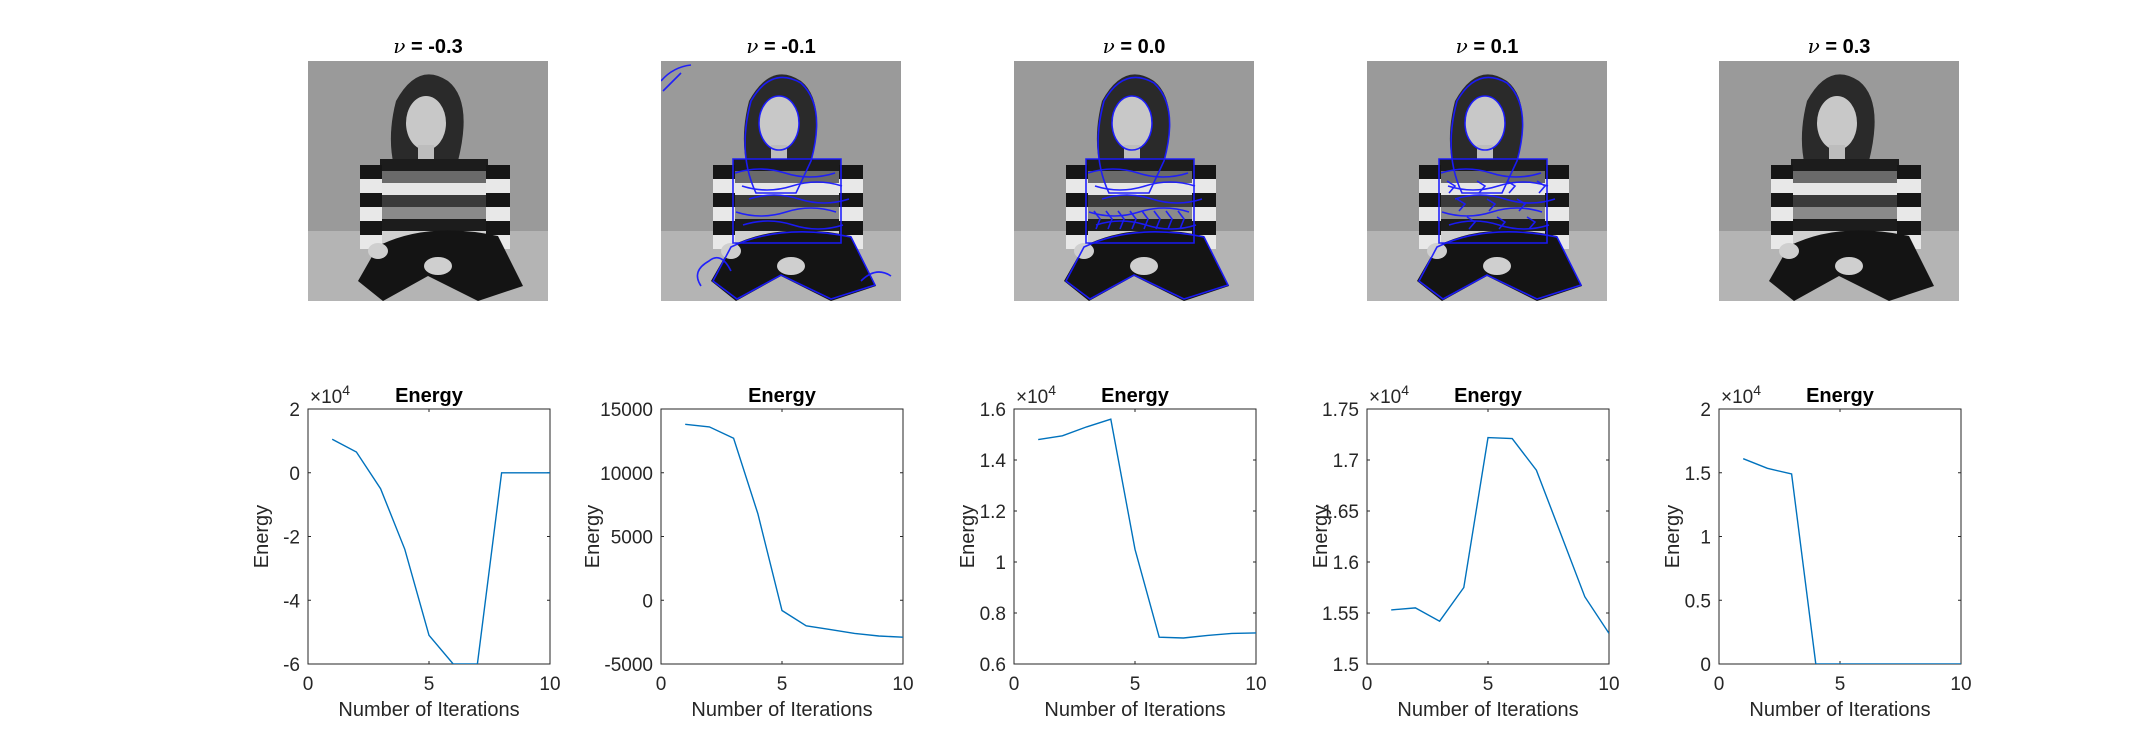 The height and width of the screenshot is (738, 2154). Describe the element at coordinates (1698, 601) in the screenshot. I see `y-tick-label: 0.5` at that location.